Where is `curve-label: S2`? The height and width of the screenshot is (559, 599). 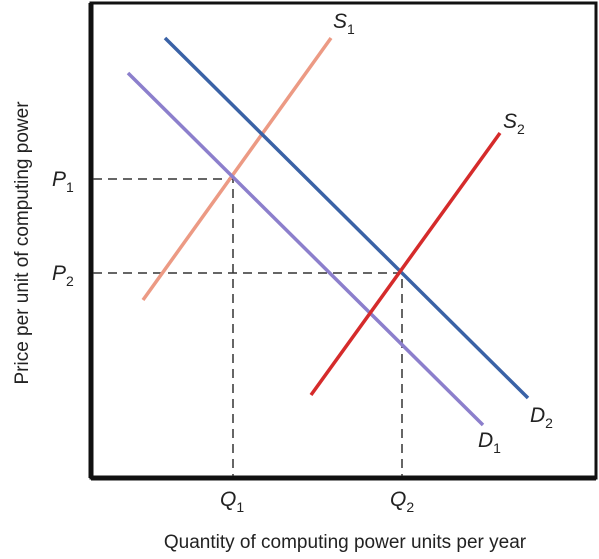
curve-label: S2 is located at coordinates (514, 123).